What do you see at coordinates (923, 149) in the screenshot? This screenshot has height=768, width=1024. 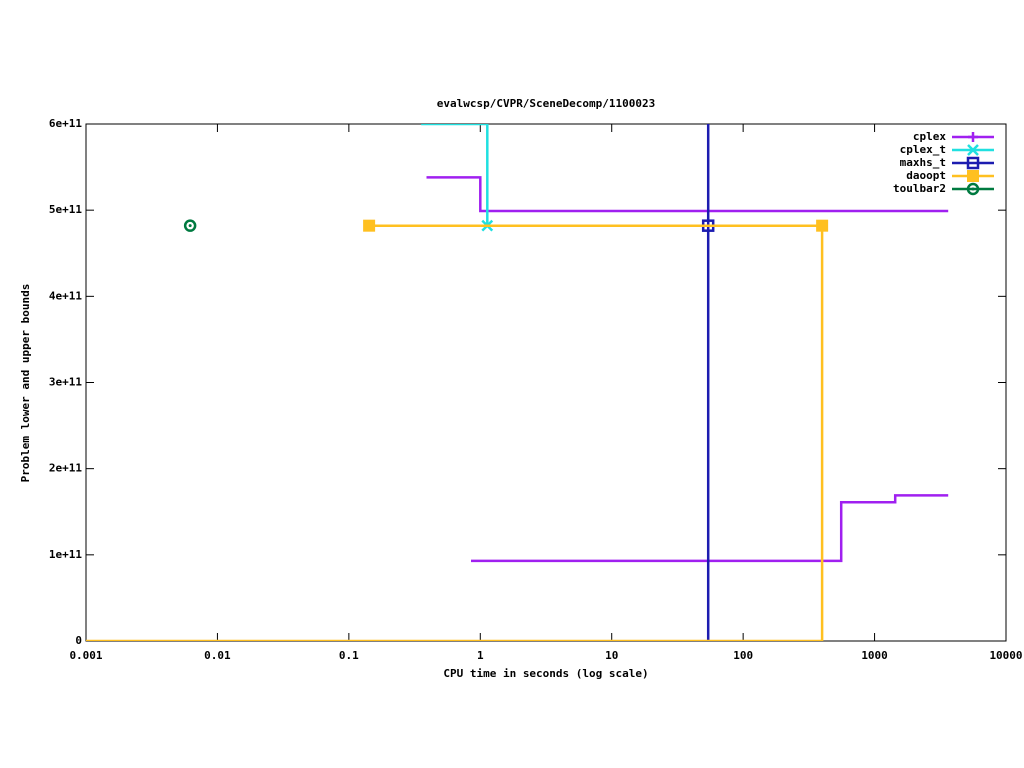 I see `legend-label: cplex_t` at bounding box center [923, 149].